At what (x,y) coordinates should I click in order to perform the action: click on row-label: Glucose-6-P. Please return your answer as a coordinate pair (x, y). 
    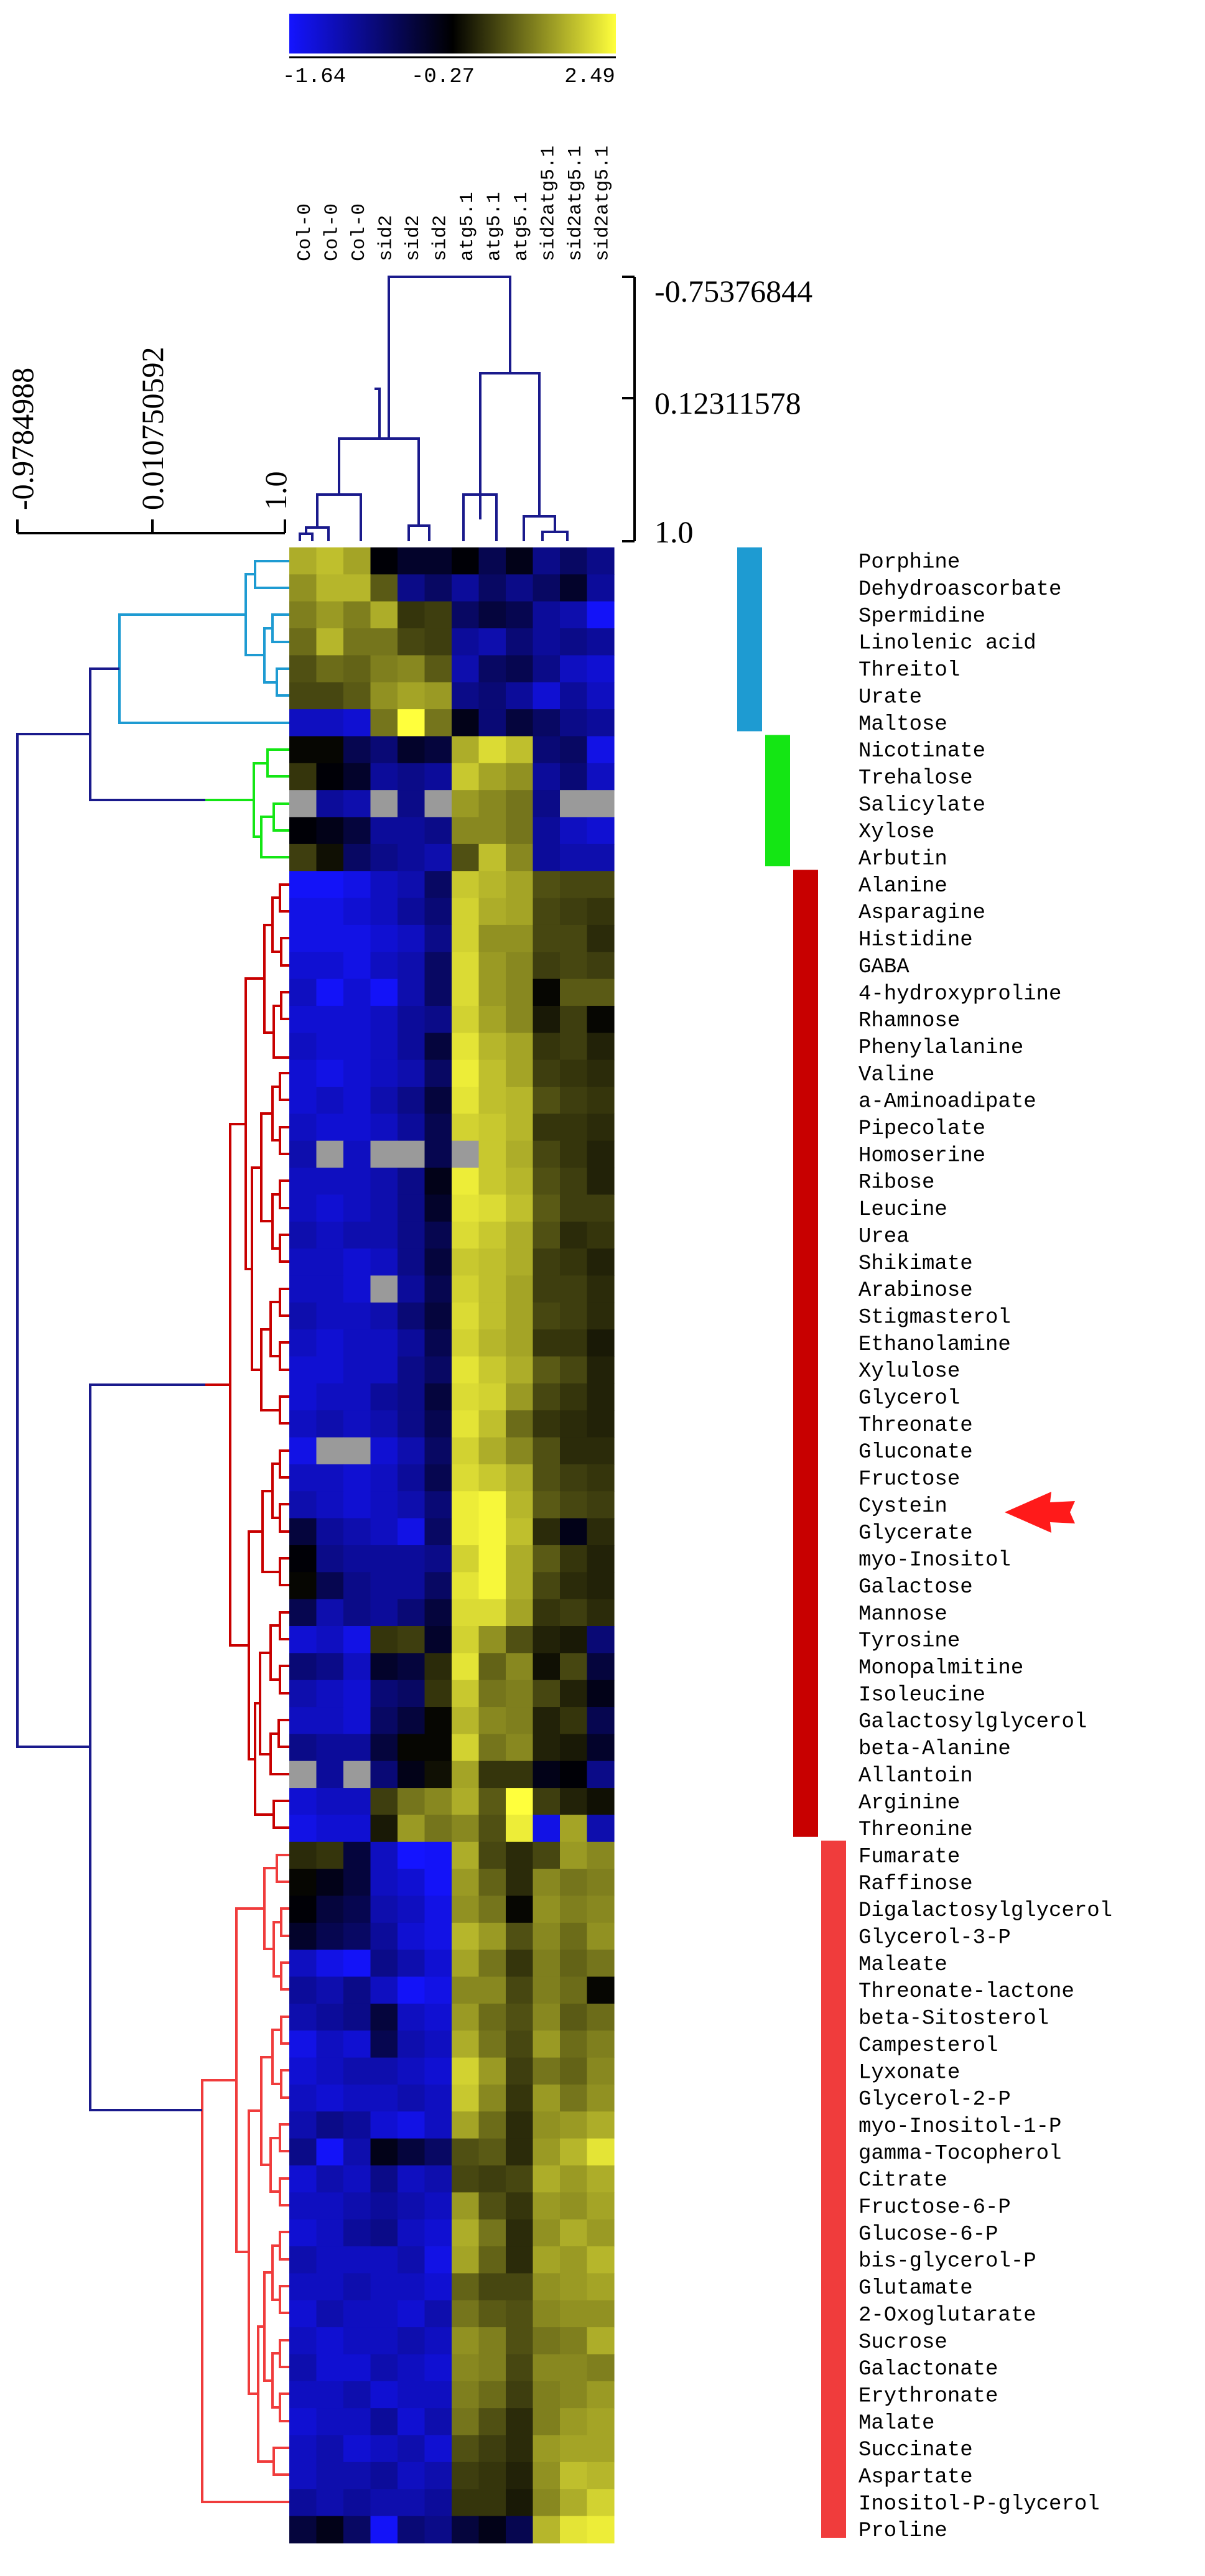
    Looking at the image, I should click on (928, 2234).